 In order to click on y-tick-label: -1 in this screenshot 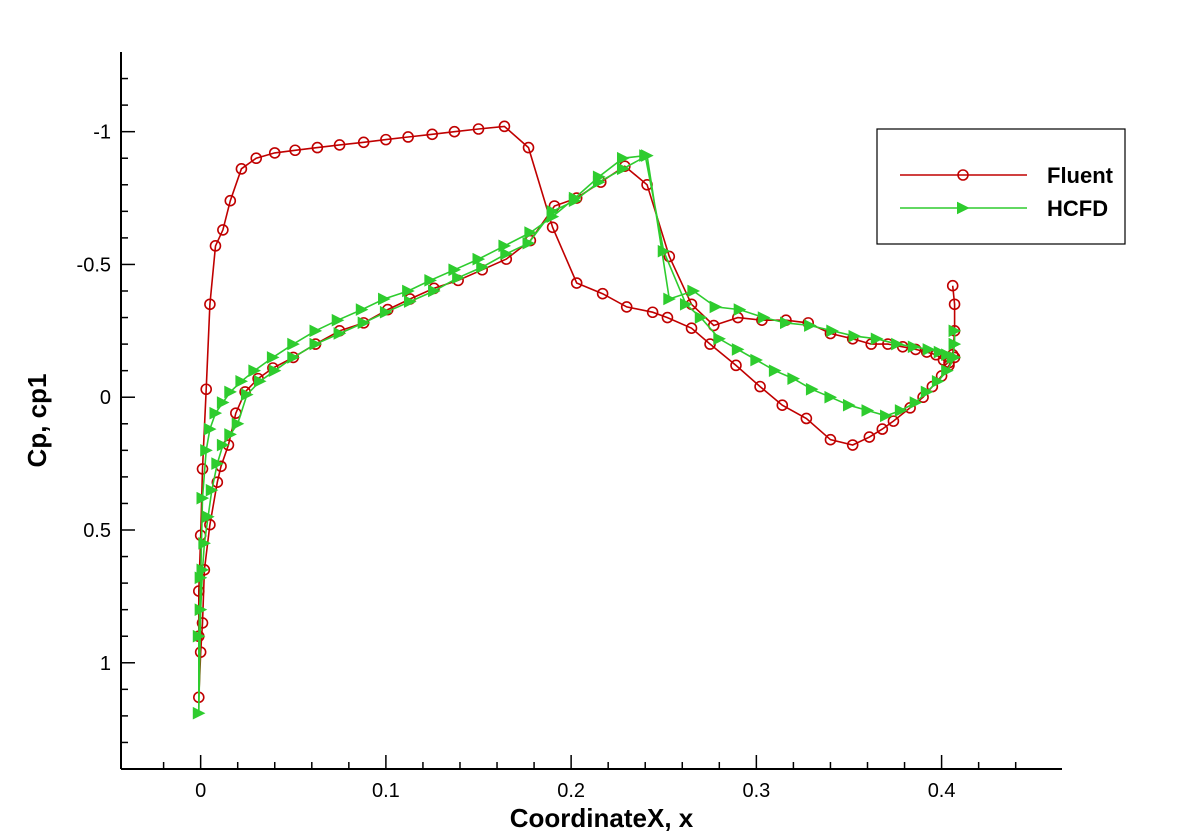, I will do `click(102, 133)`.